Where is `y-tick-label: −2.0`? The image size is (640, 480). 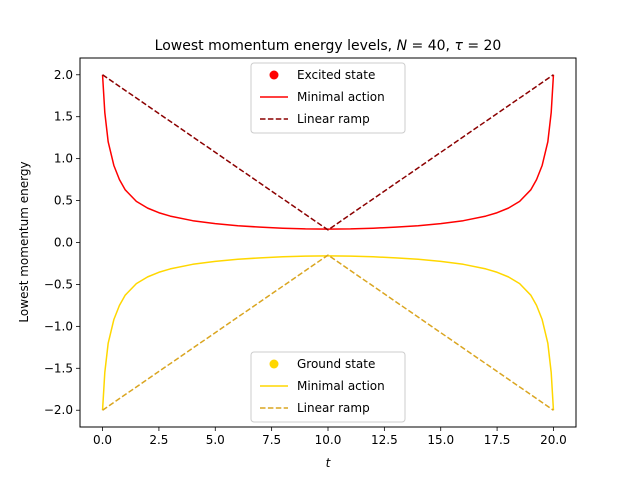
y-tick-label: −2.0 is located at coordinates (58, 410).